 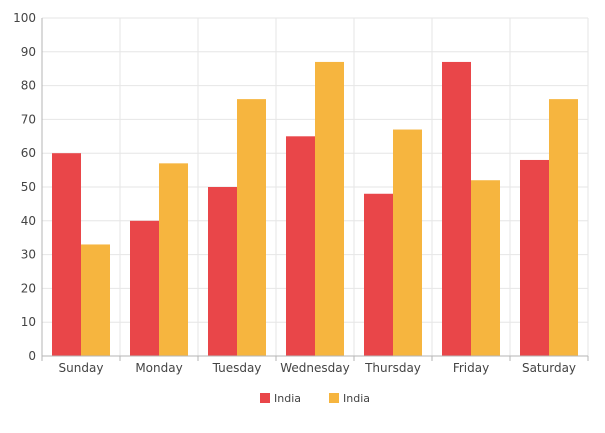 What do you see at coordinates (28, 86) in the screenshot?
I see `y-tick-label-8: 80` at bounding box center [28, 86].